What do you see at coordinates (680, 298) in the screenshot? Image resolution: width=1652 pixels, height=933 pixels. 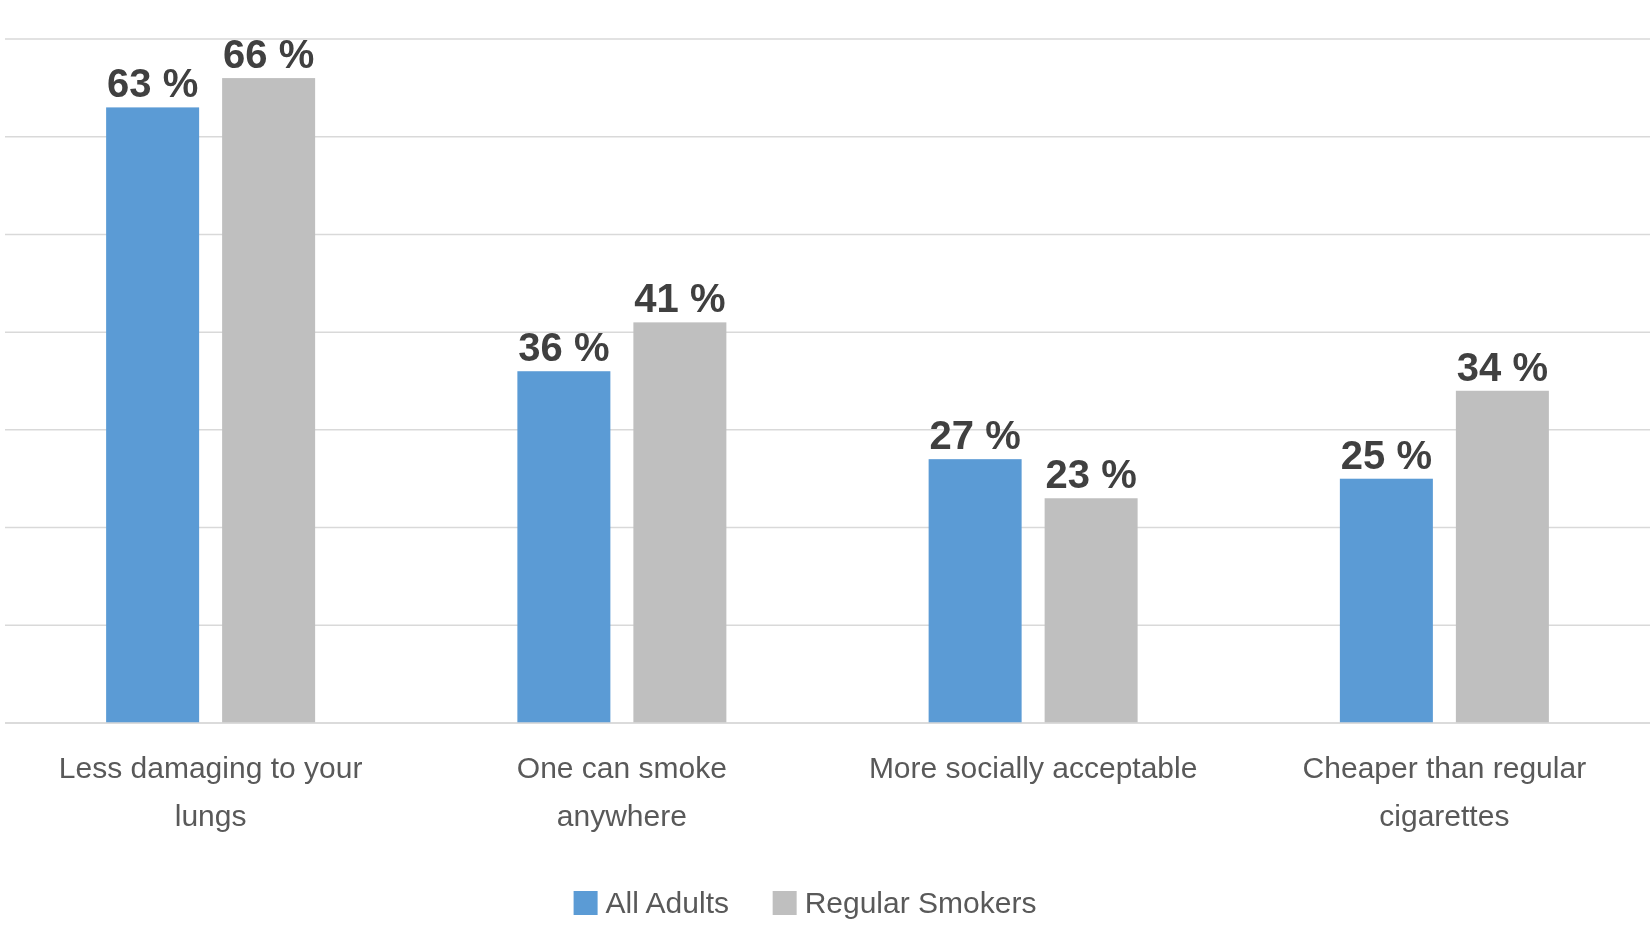 I see `data-label: 41 %` at bounding box center [680, 298].